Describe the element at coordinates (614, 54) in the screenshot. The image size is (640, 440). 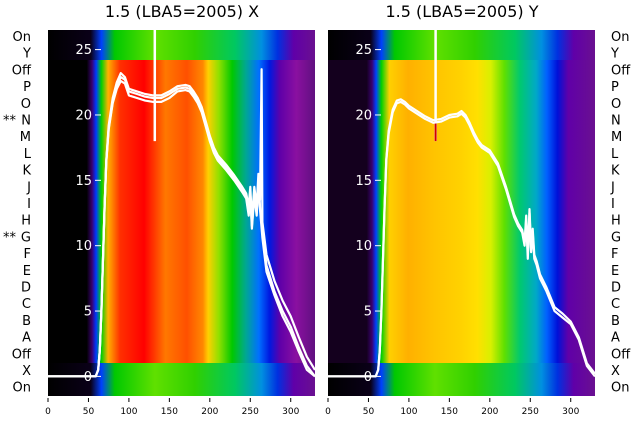
I see `row-label-right: Y` at that location.